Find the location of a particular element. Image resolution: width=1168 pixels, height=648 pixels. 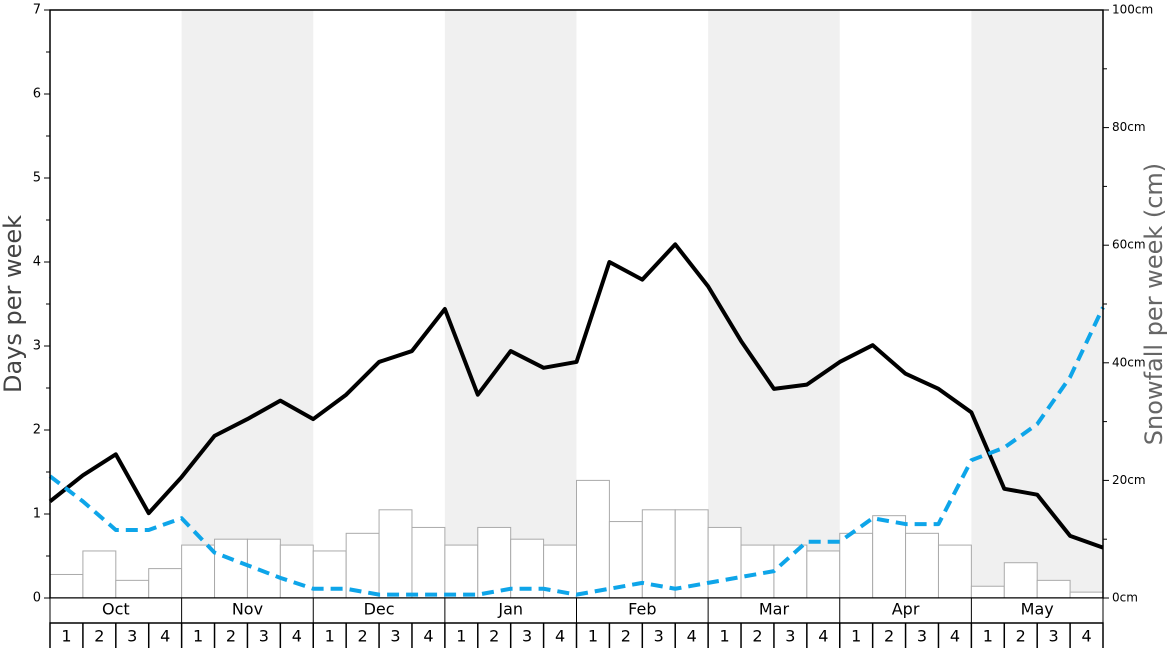

month-label: Feb is located at coordinates (642, 609).